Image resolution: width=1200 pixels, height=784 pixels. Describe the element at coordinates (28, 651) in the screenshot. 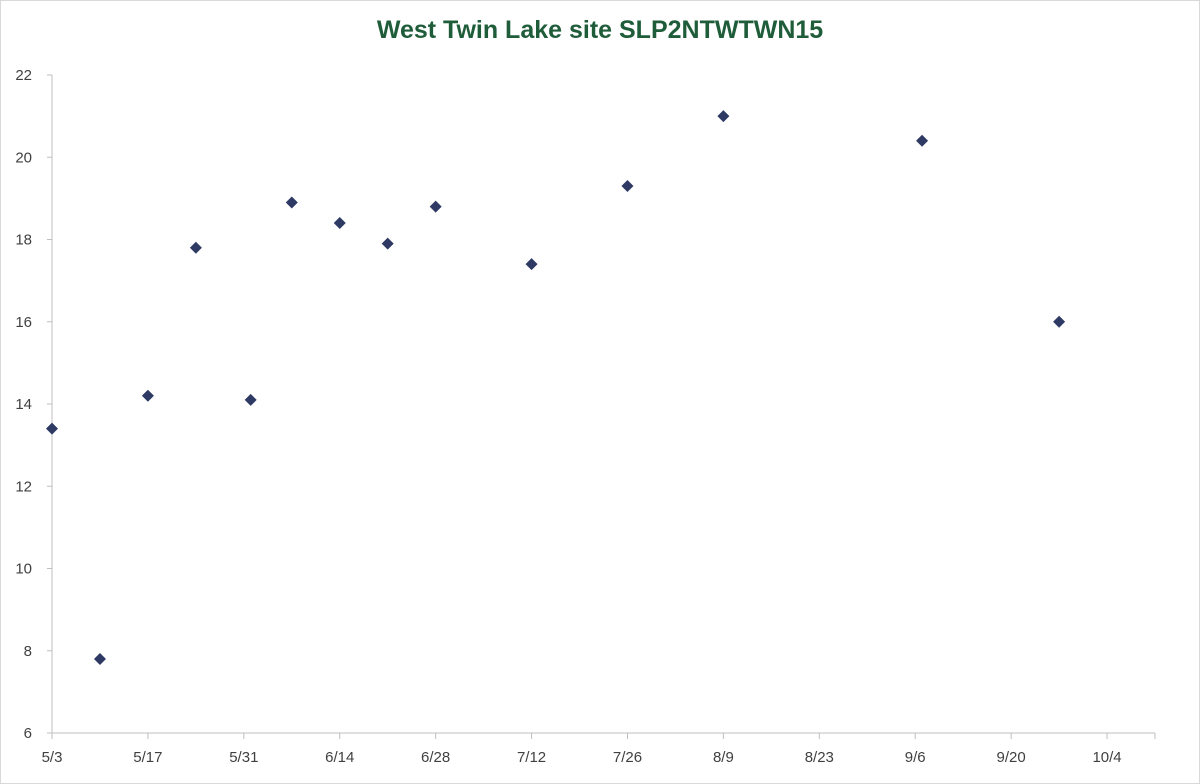

I see `y-tick-label: 8` at that location.